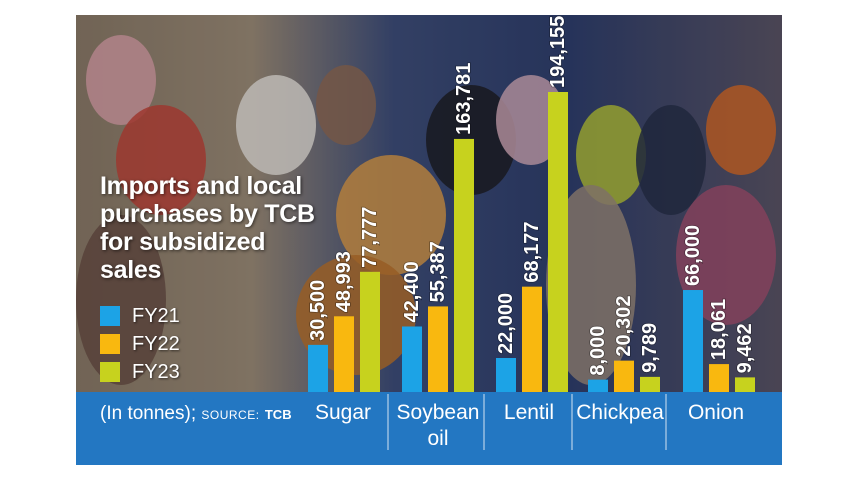 The width and height of the screenshot is (857, 482). Describe the element at coordinates (438, 271) in the screenshot. I see `data-label-soybean-oil-fy22: 55,387` at that location.